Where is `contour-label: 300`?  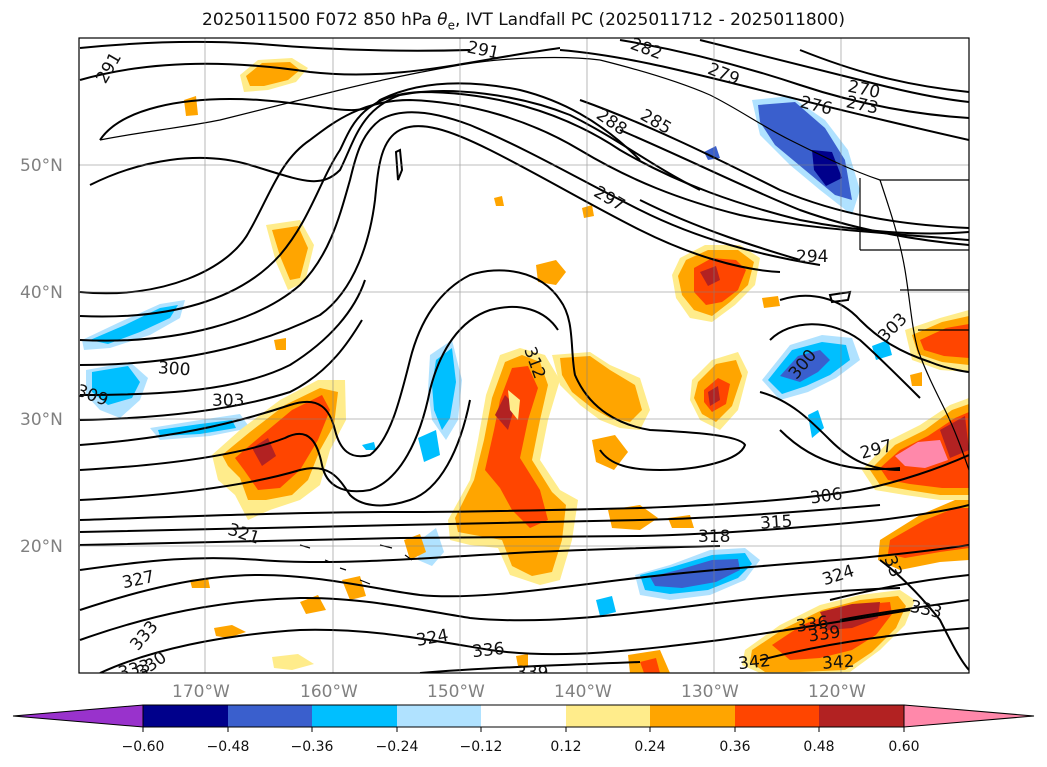
contour-label: 300 is located at coordinates (174, 369).